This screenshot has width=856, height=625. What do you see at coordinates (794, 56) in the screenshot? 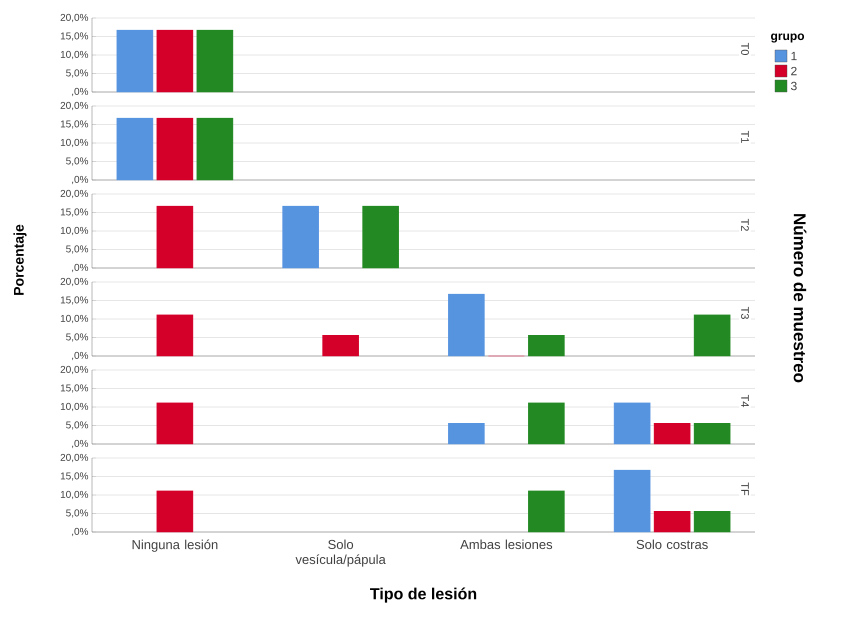
I see `legend-label: 1` at bounding box center [794, 56].